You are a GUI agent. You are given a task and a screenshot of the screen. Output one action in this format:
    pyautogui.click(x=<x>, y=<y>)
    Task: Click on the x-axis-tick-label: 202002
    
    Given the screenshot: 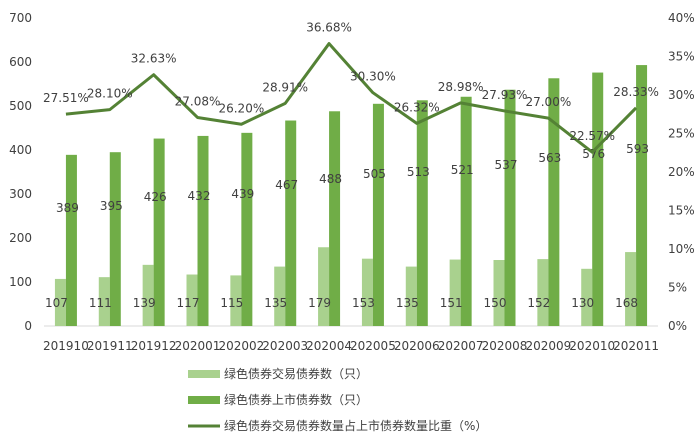 What is the action you would take?
    pyautogui.click(x=241, y=346)
    